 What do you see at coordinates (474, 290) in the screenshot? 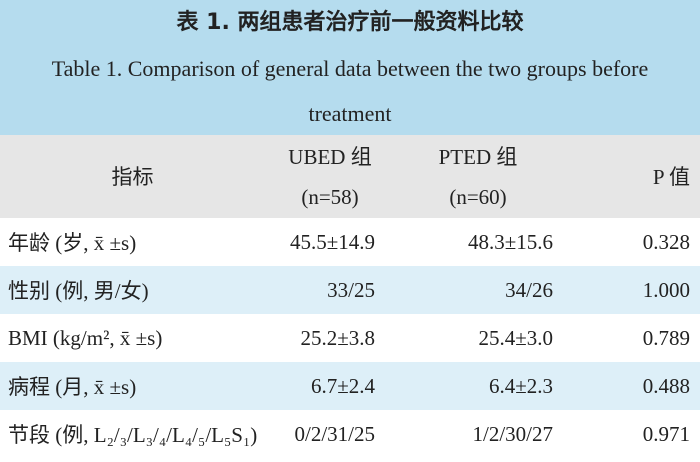
I see `cell: 34/26` at bounding box center [474, 290].